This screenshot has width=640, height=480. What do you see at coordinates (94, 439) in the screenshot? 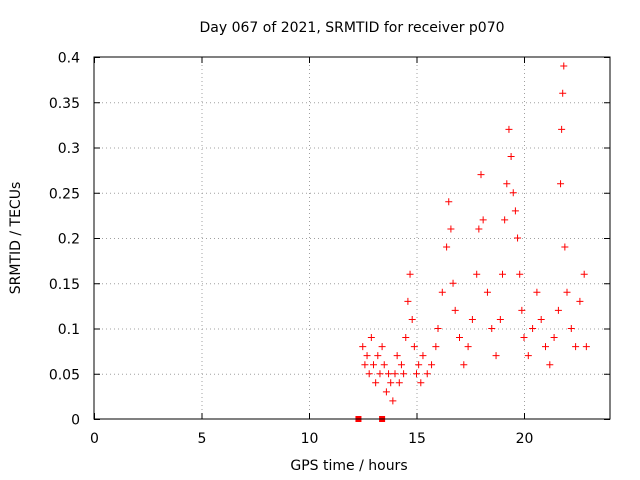
I see `x-tick-label: 0` at bounding box center [94, 439].